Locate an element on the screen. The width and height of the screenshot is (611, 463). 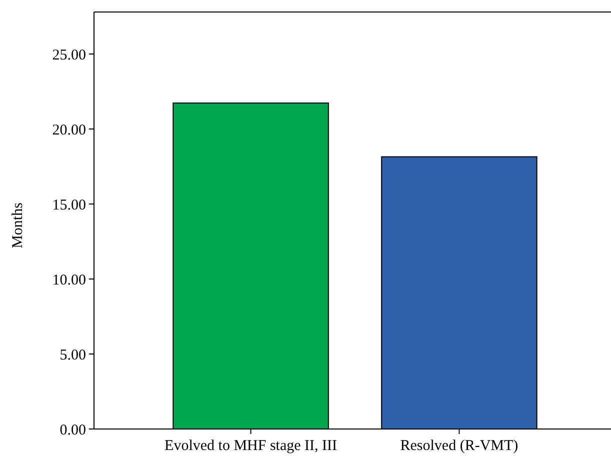
y-tick-label: 10.00 is located at coordinates (69, 280).